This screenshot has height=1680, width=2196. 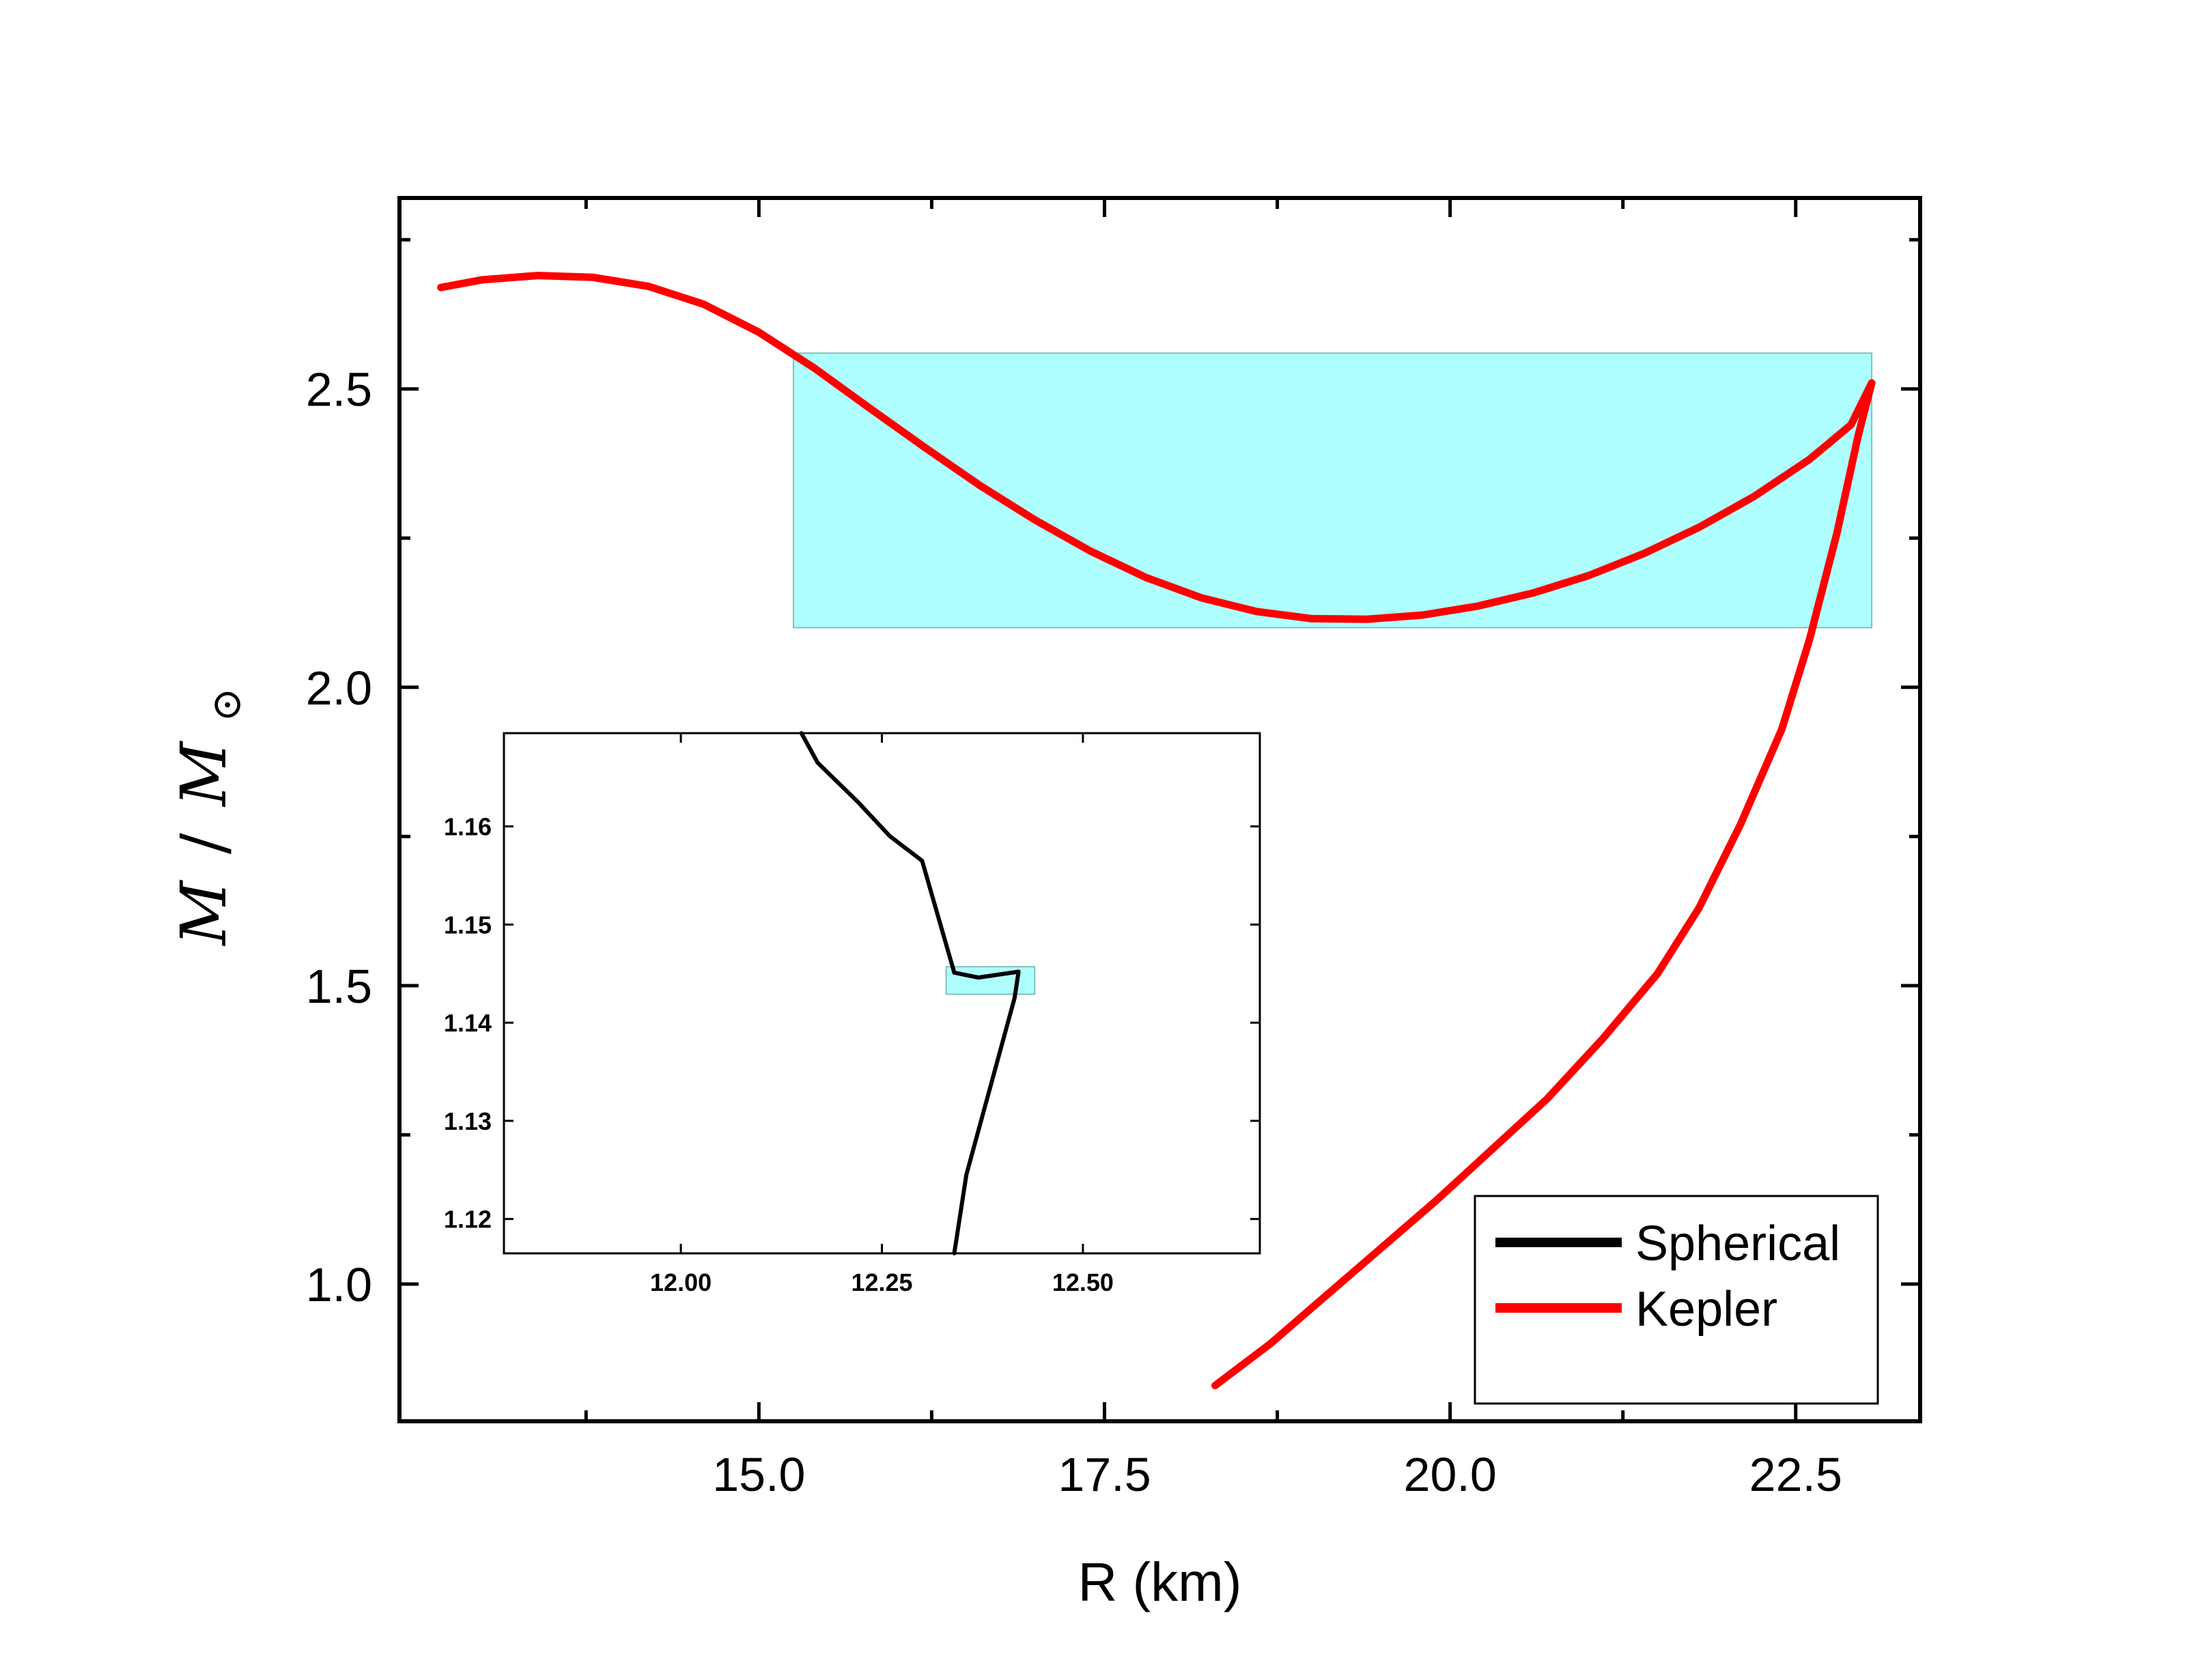 What do you see at coordinates (910, 993) in the screenshot?
I see `series-line-spherical` at bounding box center [910, 993].